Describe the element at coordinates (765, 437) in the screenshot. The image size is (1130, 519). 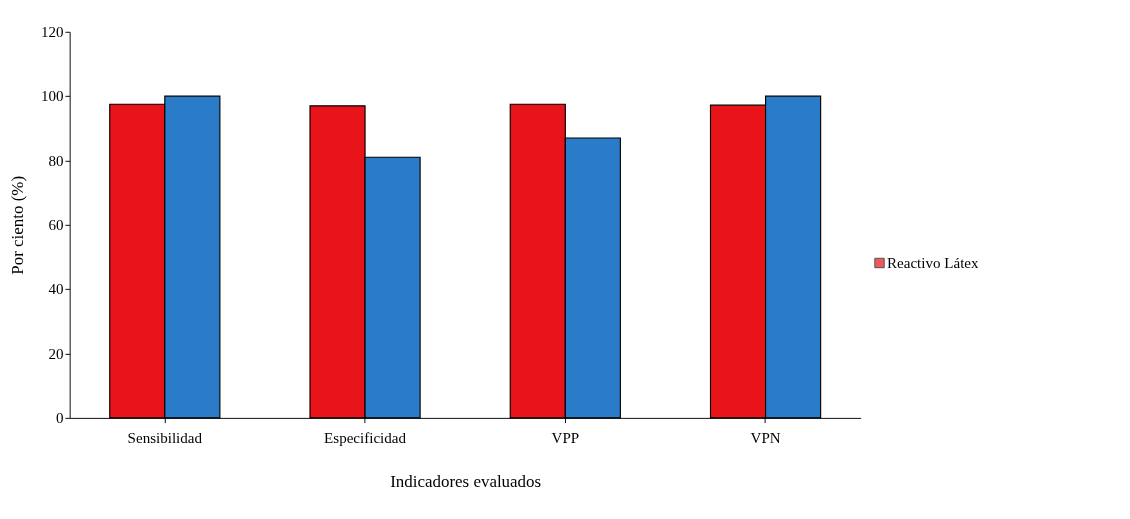
I see `x-tick-label: VPN` at that location.